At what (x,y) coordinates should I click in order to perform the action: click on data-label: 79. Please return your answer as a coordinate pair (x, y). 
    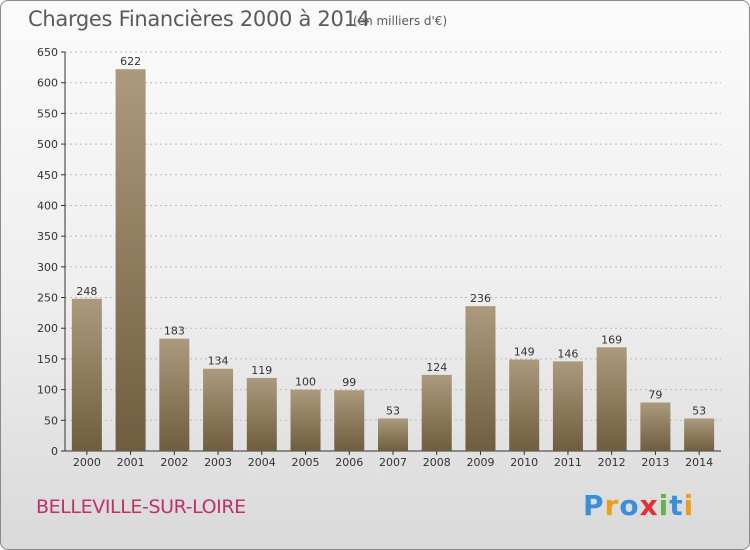
    Looking at the image, I should click on (655, 395).